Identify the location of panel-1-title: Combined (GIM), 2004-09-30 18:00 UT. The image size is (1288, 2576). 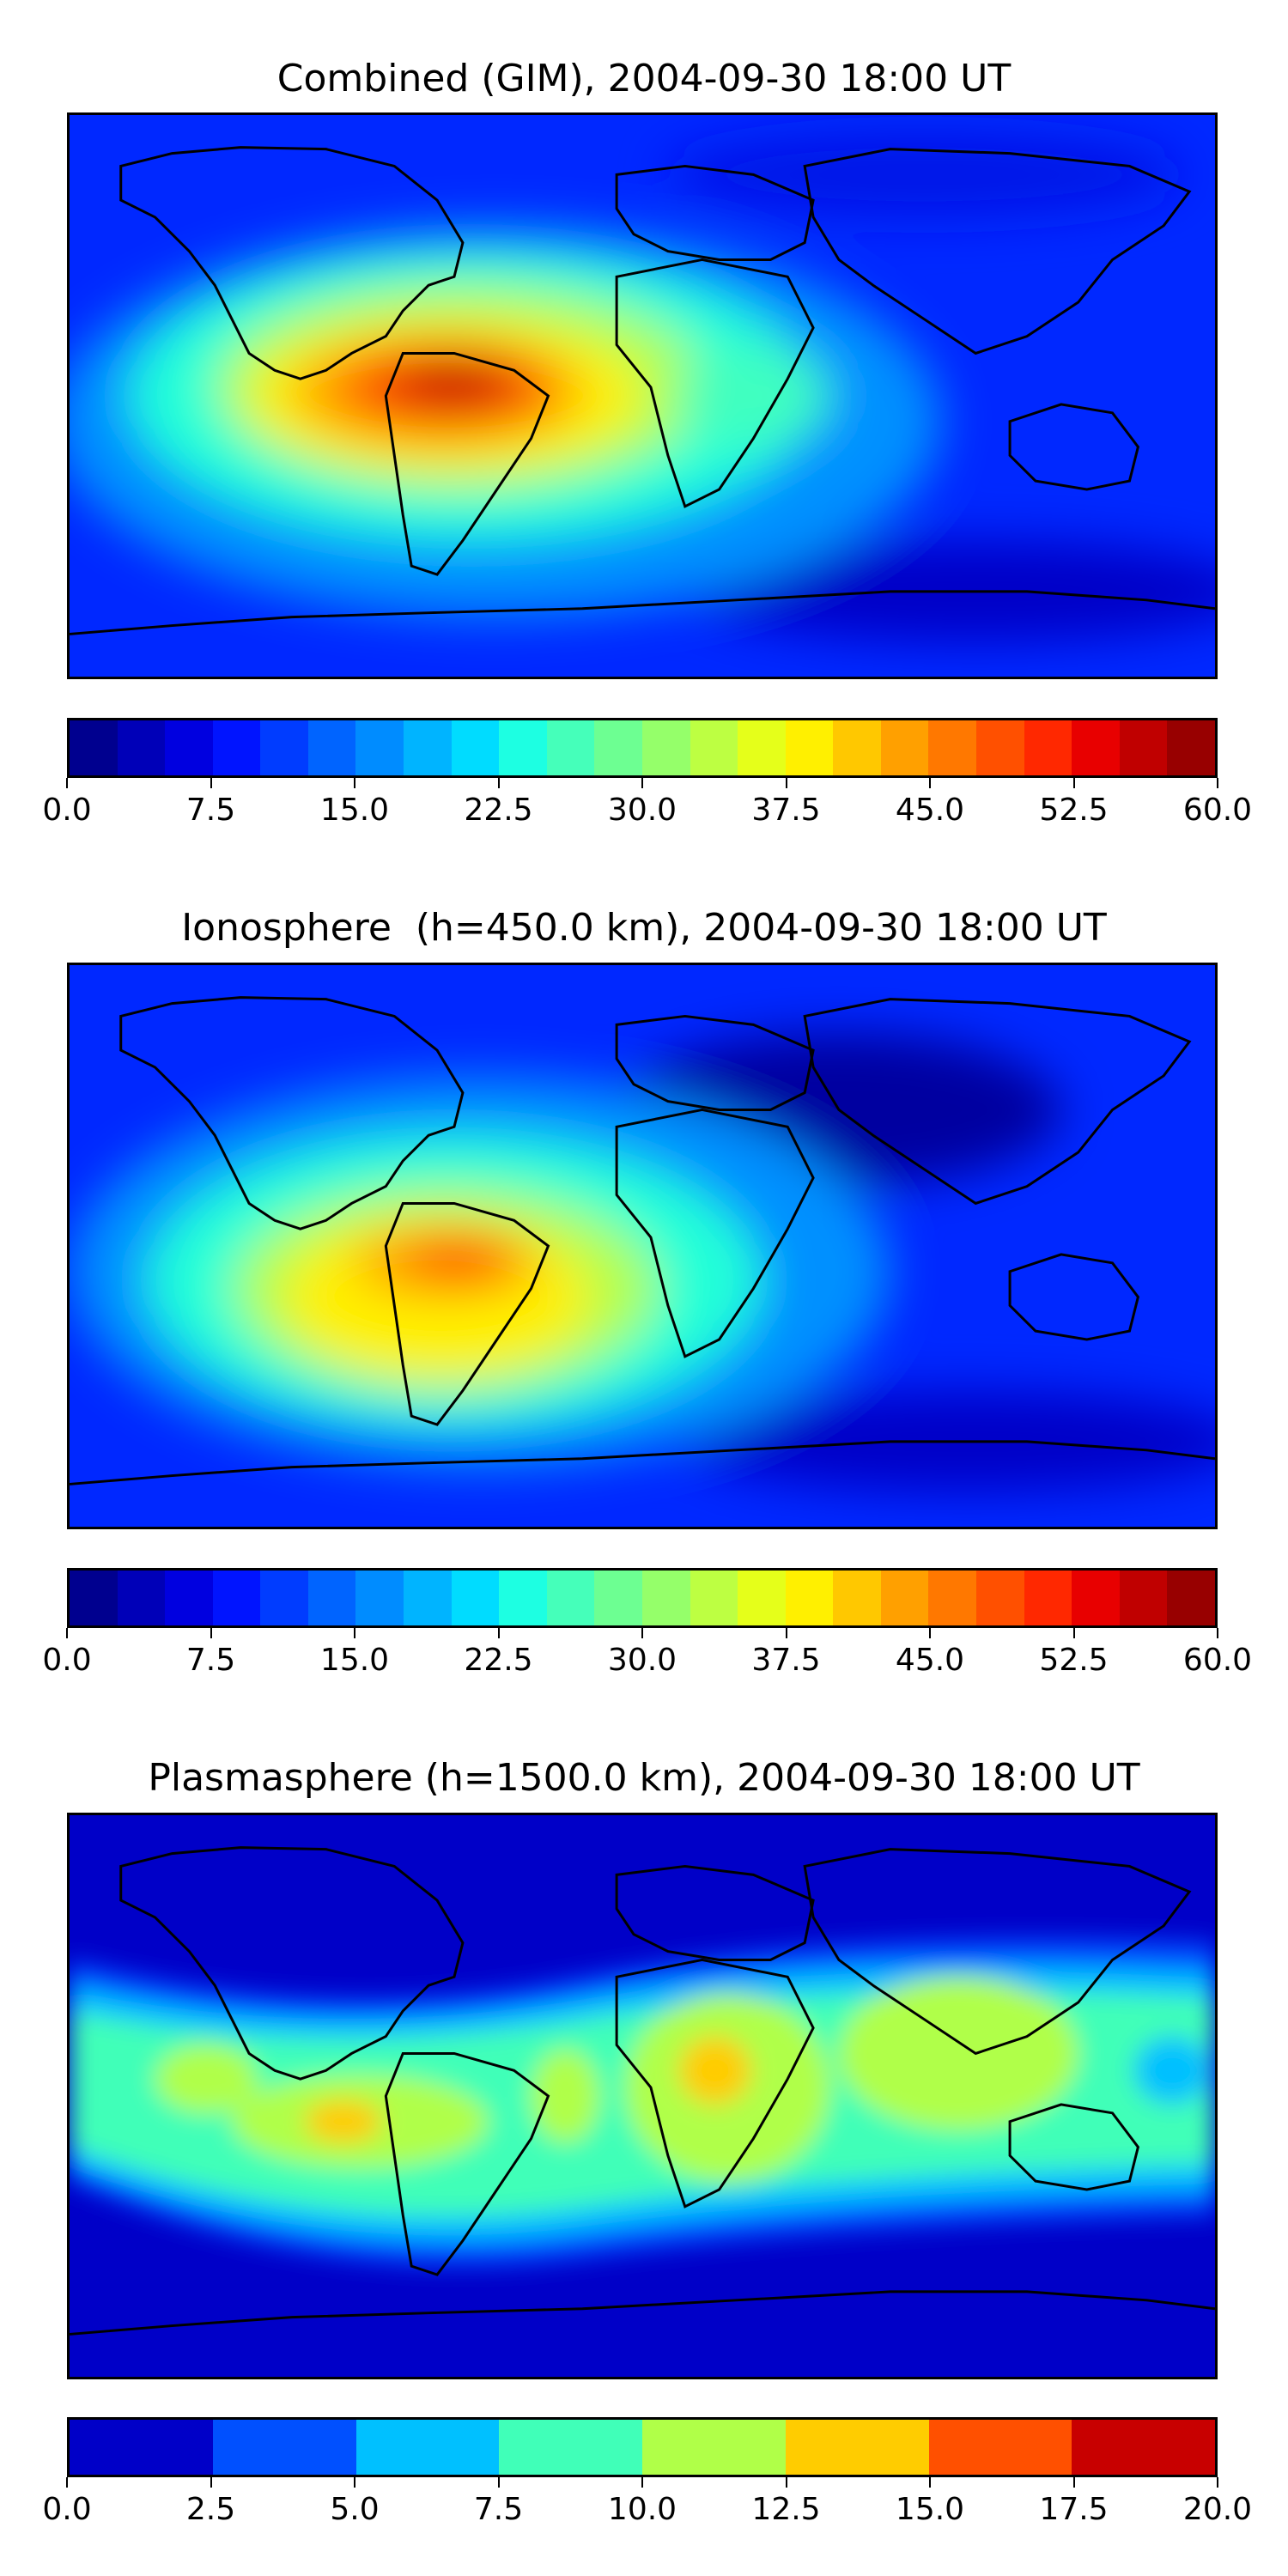
(644, 78).